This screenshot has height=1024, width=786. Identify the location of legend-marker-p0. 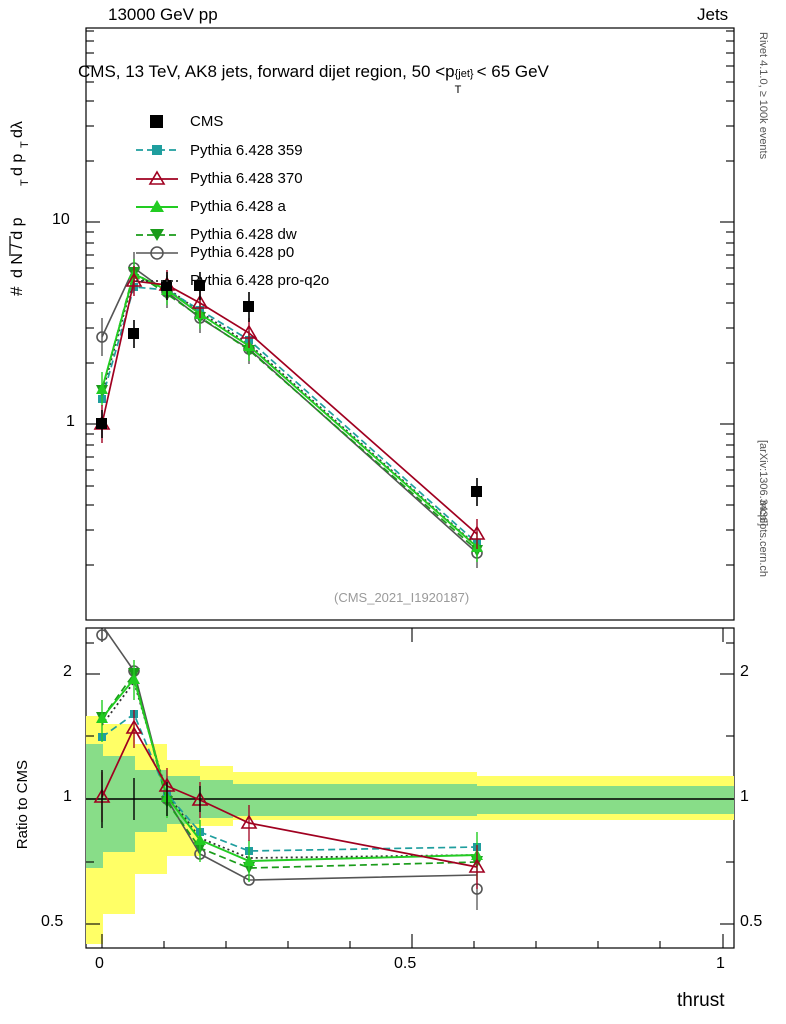
(157, 253).